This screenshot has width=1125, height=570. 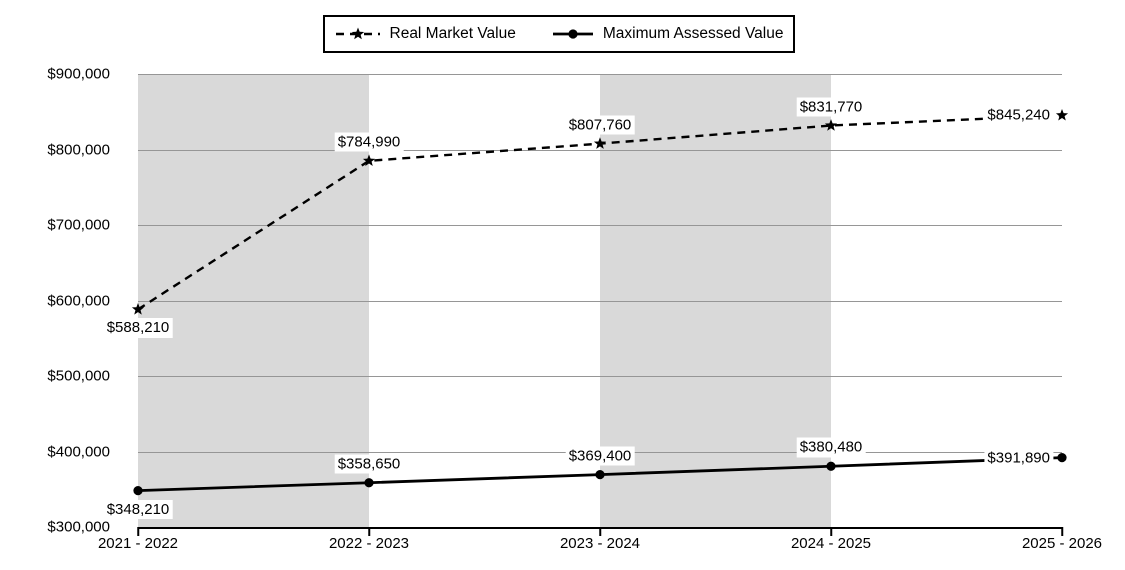 What do you see at coordinates (78, 451) in the screenshot?
I see `y-axis-tick-label: $400,000` at bounding box center [78, 451].